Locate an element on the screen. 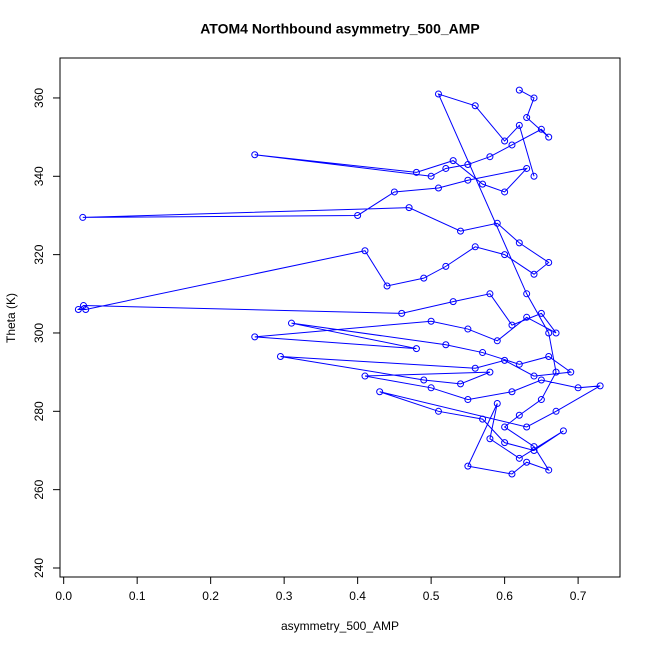  y-tick-label: 340 is located at coordinates (39, 176).